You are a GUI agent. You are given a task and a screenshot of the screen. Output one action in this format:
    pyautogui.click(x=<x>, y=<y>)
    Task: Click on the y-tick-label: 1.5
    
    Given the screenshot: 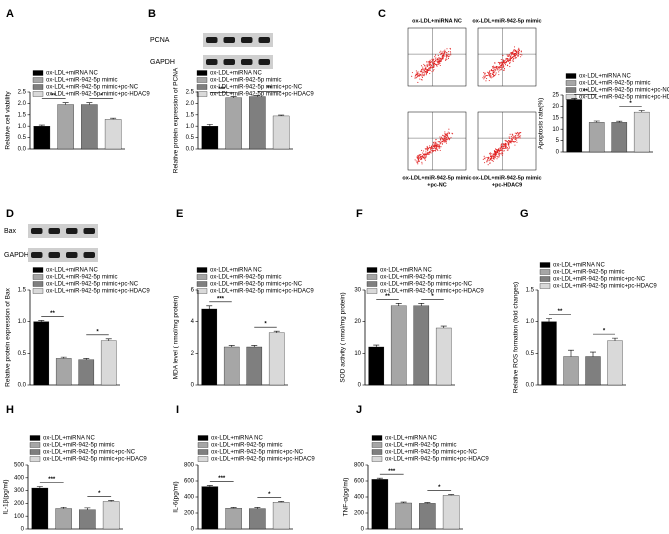 What is the action you would take?
    pyautogui.click(x=22, y=291)
    